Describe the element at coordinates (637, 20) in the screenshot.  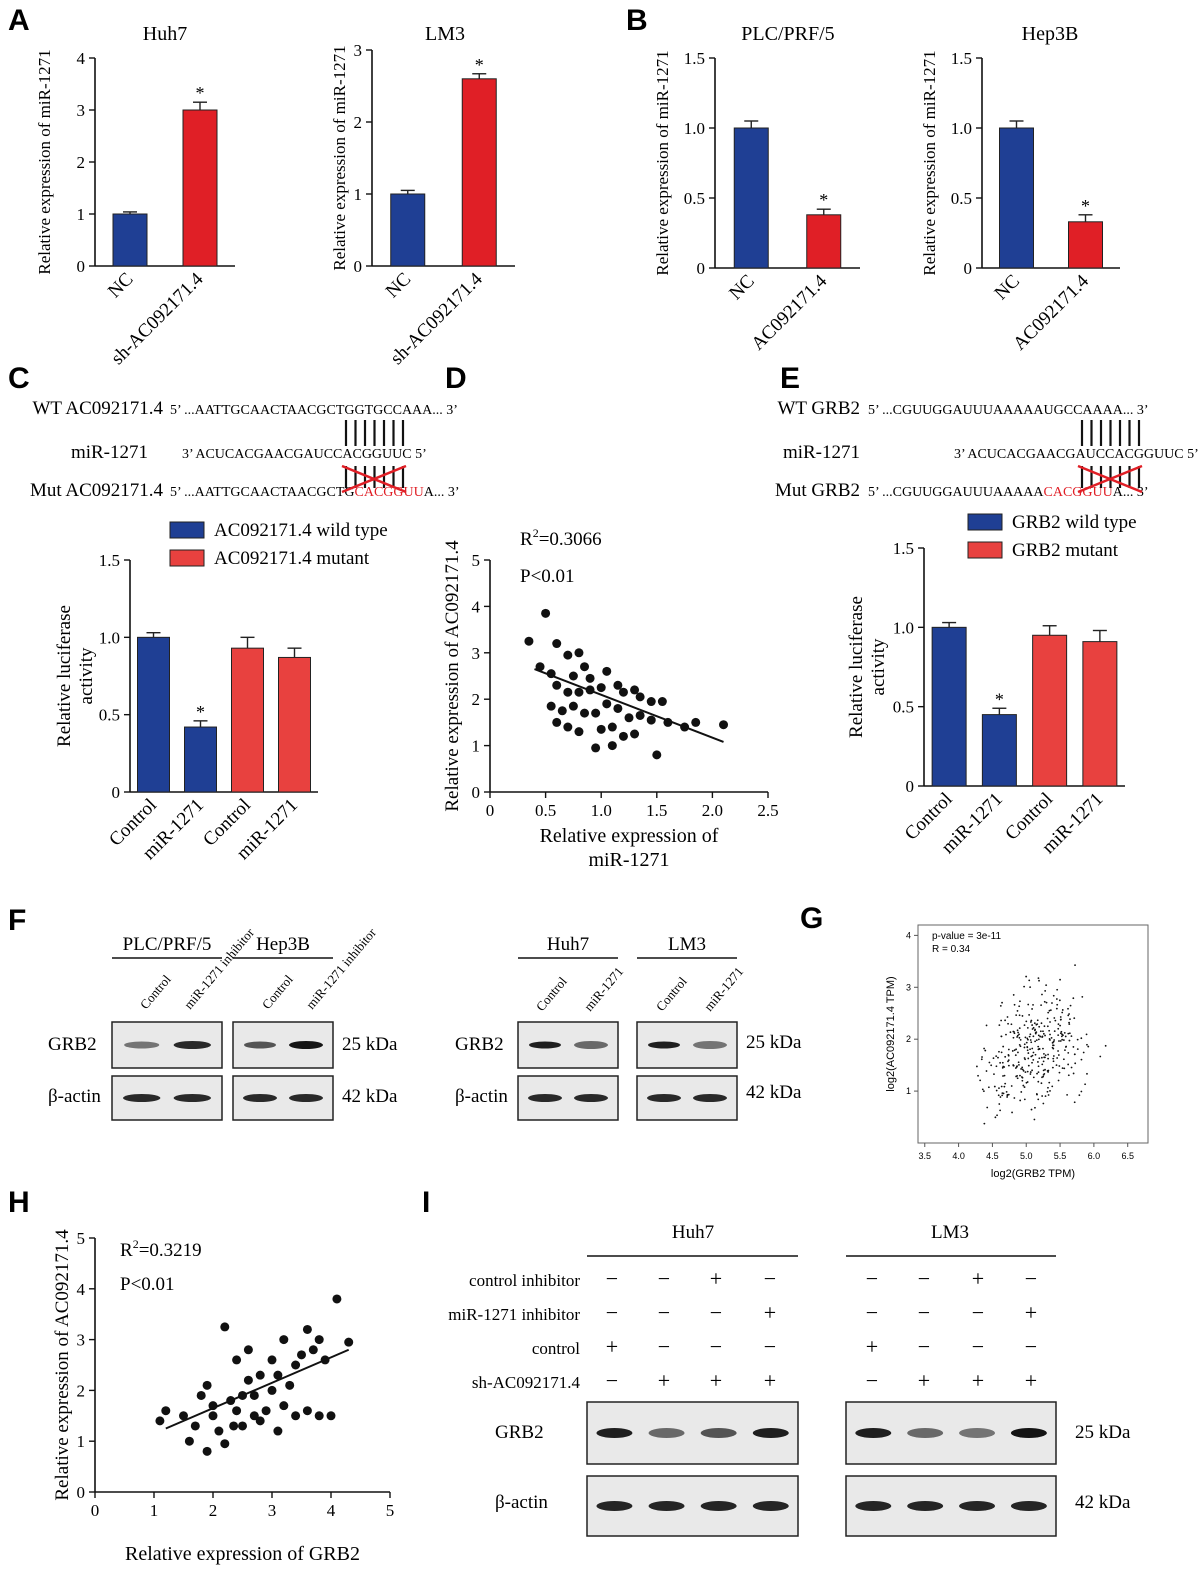
I see `panel-label-b: B` at that location.